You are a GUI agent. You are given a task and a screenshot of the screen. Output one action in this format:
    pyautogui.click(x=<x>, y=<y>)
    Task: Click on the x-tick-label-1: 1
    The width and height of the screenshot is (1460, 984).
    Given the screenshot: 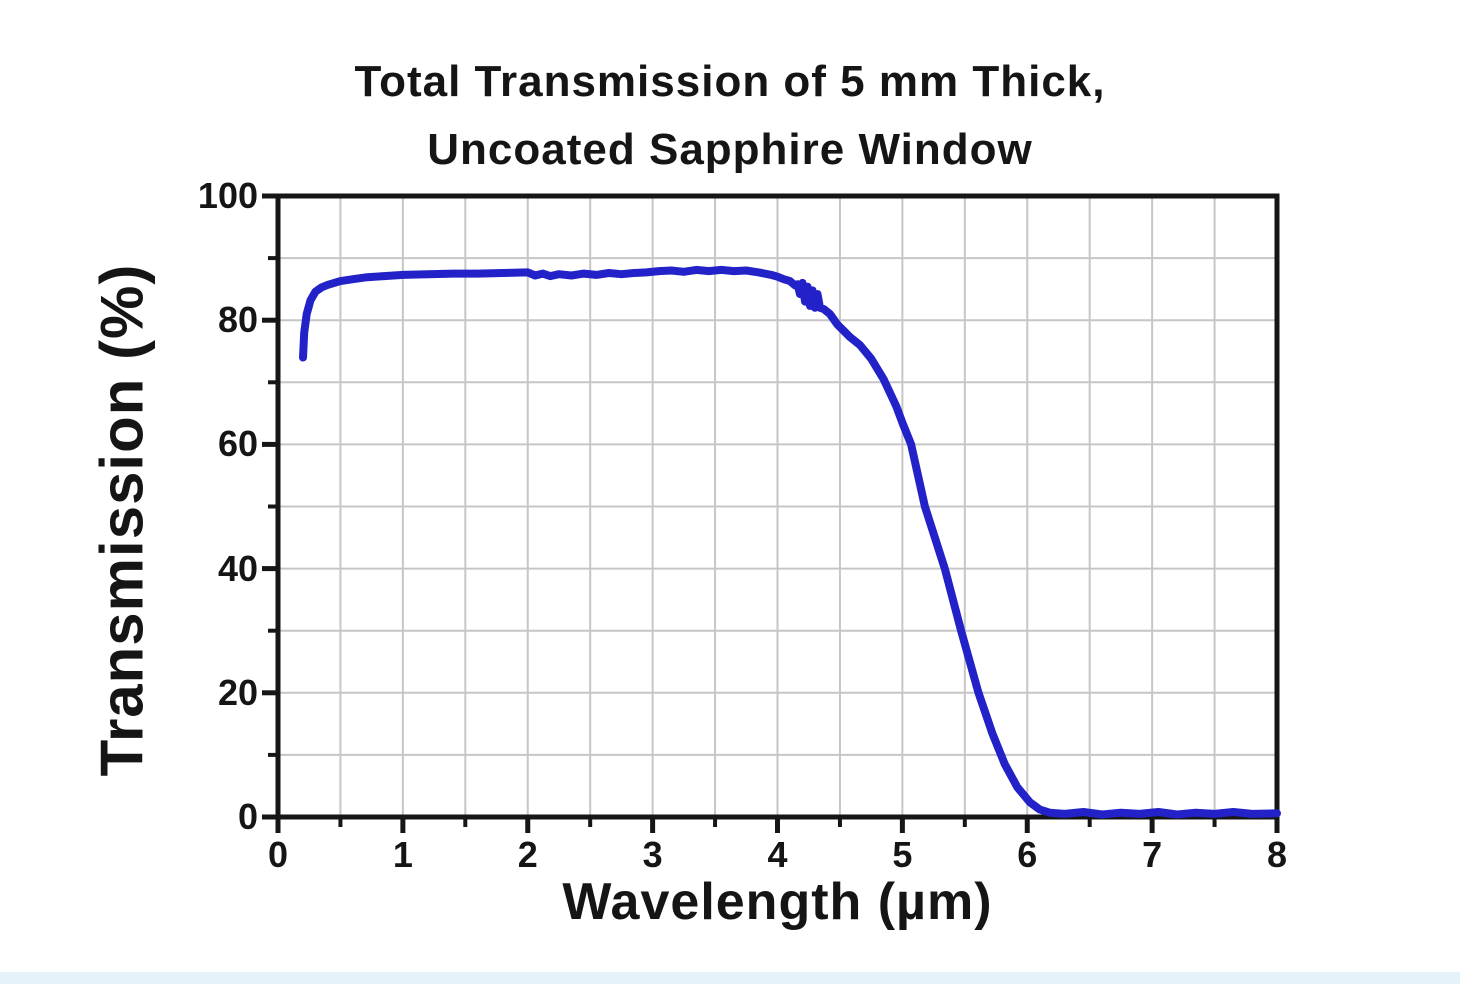 What is the action you would take?
    pyautogui.click(x=402, y=854)
    